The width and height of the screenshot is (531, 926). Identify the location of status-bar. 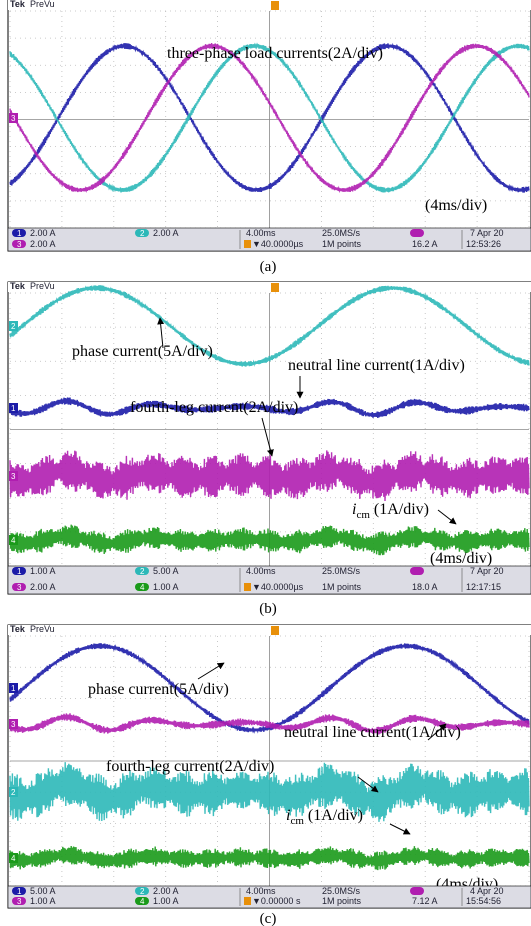
(269, 580).